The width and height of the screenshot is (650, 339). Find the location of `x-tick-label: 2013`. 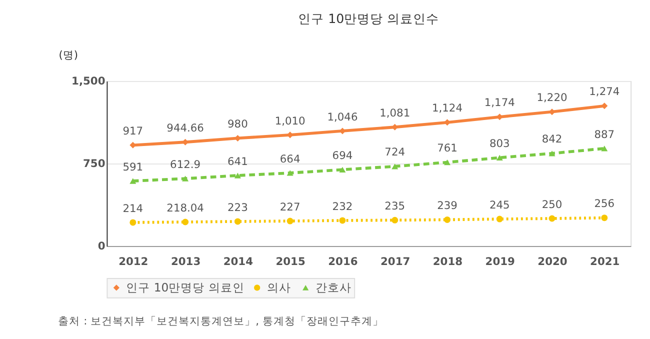

x-tick-label: 2013 is located at coordinates (185, 261).